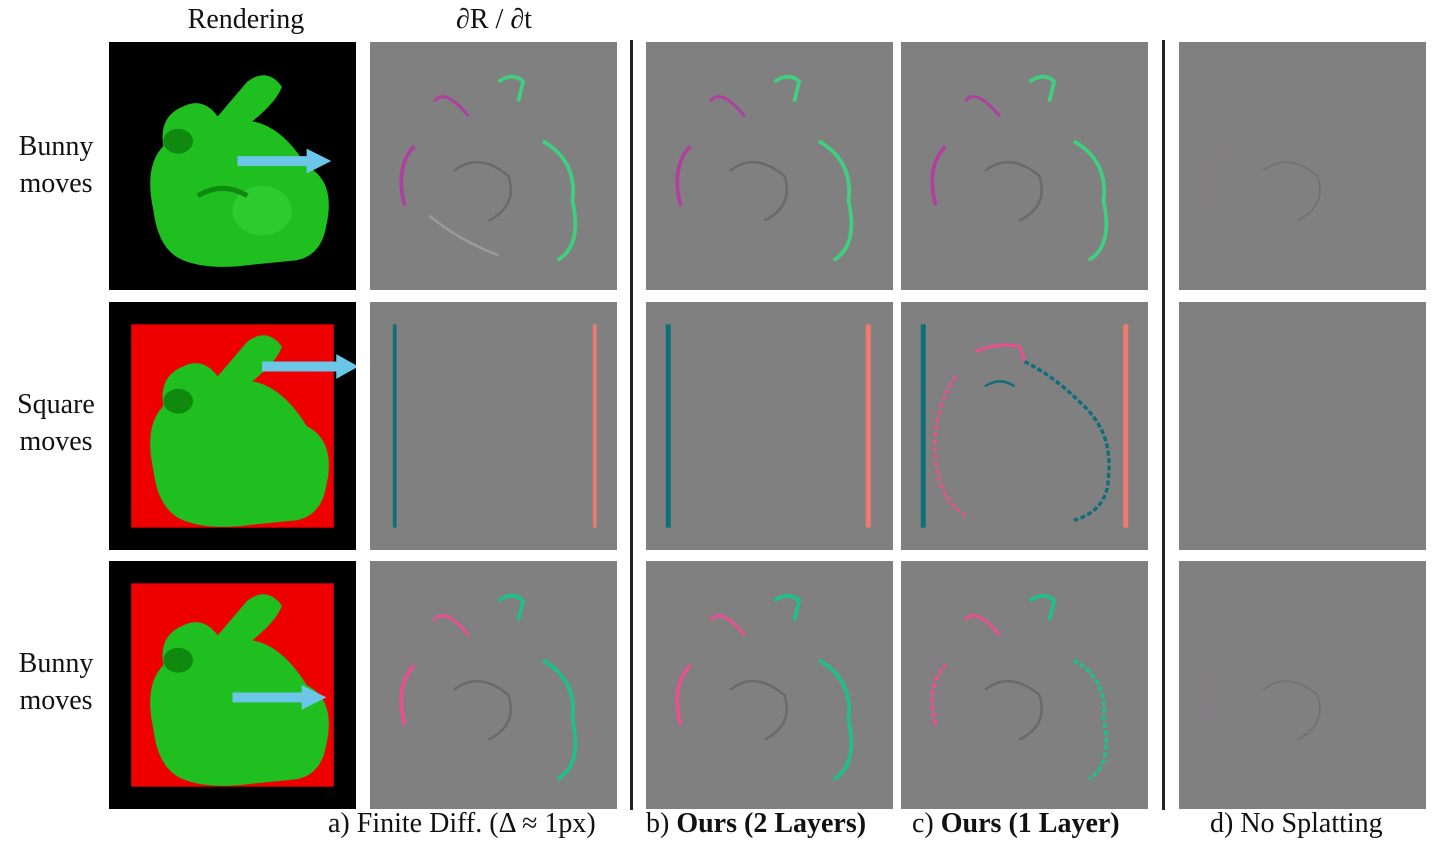 Image resolution: width=1432 pixels, height=861 pixels. Describe the element at coordinates (56, 423) in the screenshot. I see `row-label-2: Square moves` at that location.